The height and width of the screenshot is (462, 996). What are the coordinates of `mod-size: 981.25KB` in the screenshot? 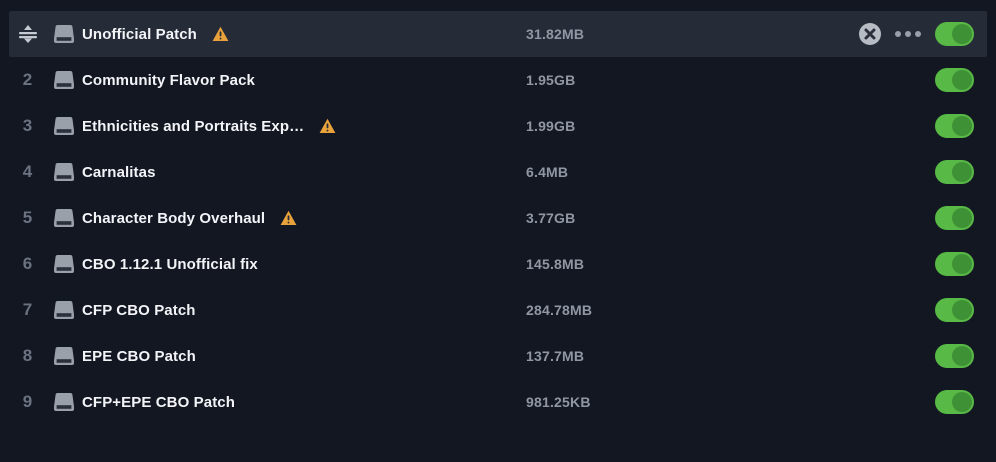 It's located at (558, 402).